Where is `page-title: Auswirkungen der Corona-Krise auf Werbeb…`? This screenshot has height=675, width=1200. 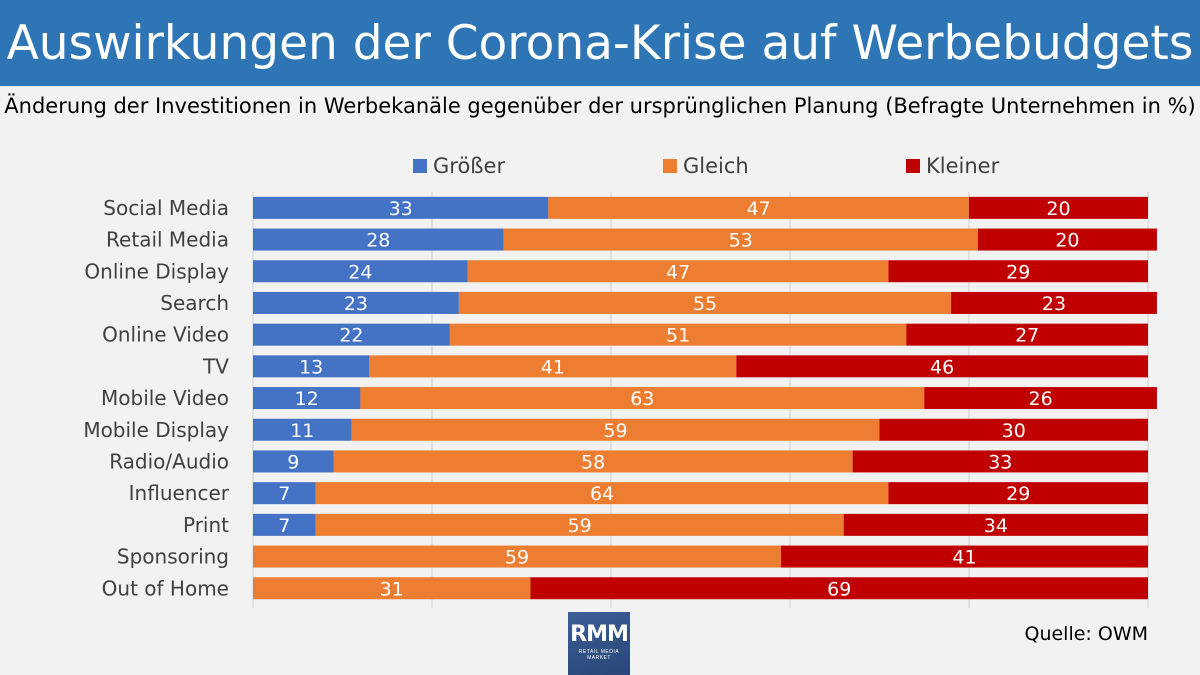
page-title: Auswirkungen der Corona-Krise auf Werbeb… is located at coordinates (600, 43).